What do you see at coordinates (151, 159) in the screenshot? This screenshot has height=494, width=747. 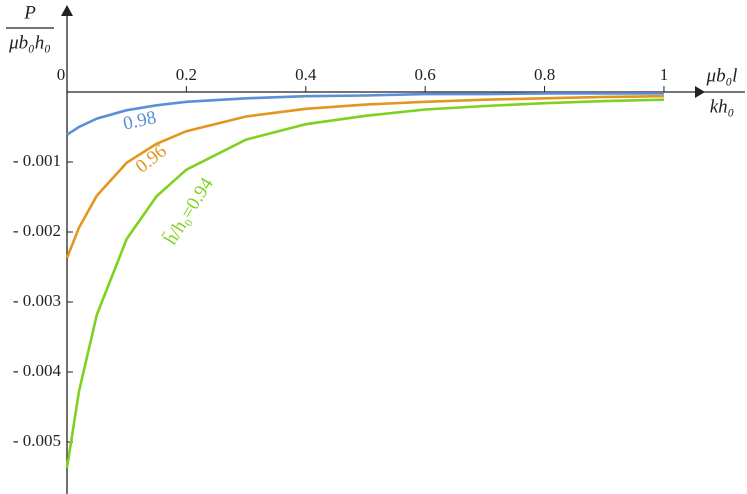 I see `curve-label: 0.96` at bounding box center [151, 159].